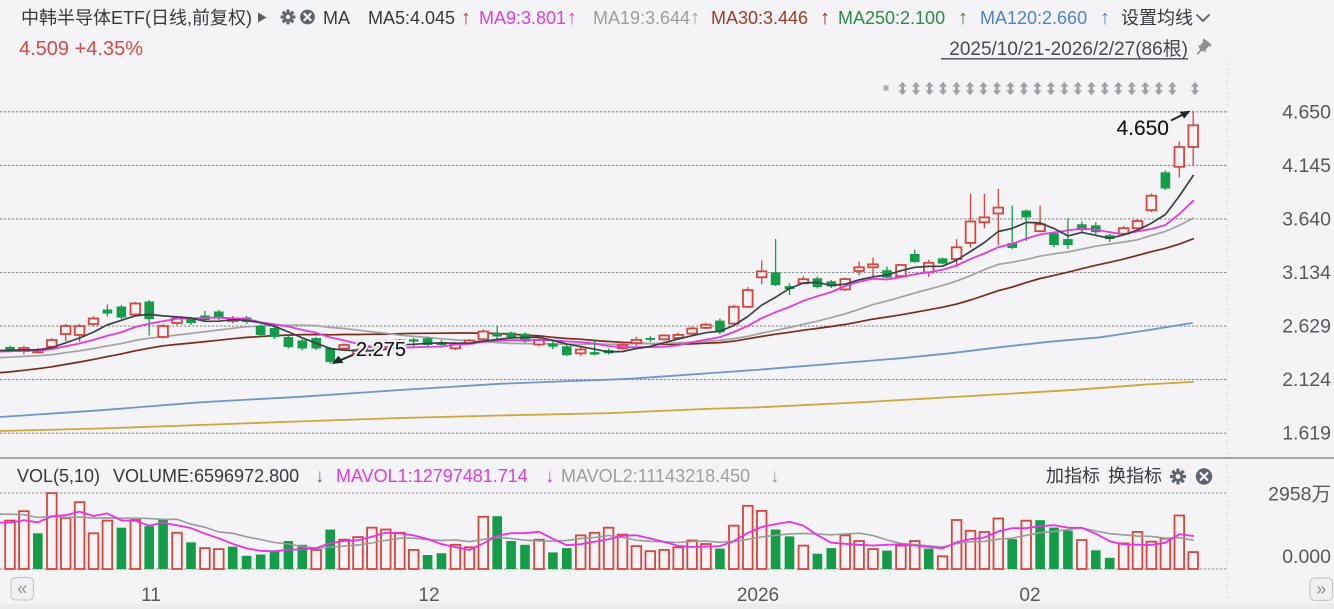 Image resolution: width=1334 pixels, height=609 pixels. Describe the element at coordinates (1306, 219) in the screenshot. I see `svg-text: 3.640` at that location.